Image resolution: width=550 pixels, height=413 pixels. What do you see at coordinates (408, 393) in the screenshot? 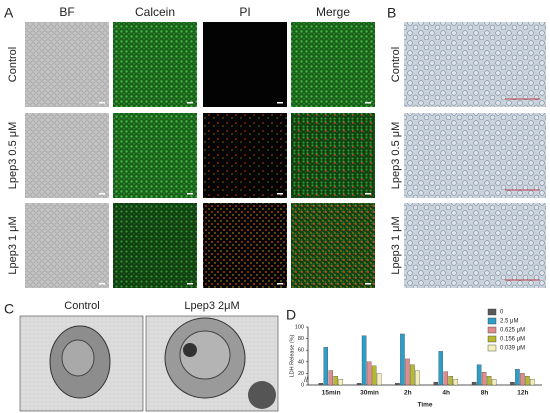
I see `x-tick-label: 2h` at bounding box center [408, 393].